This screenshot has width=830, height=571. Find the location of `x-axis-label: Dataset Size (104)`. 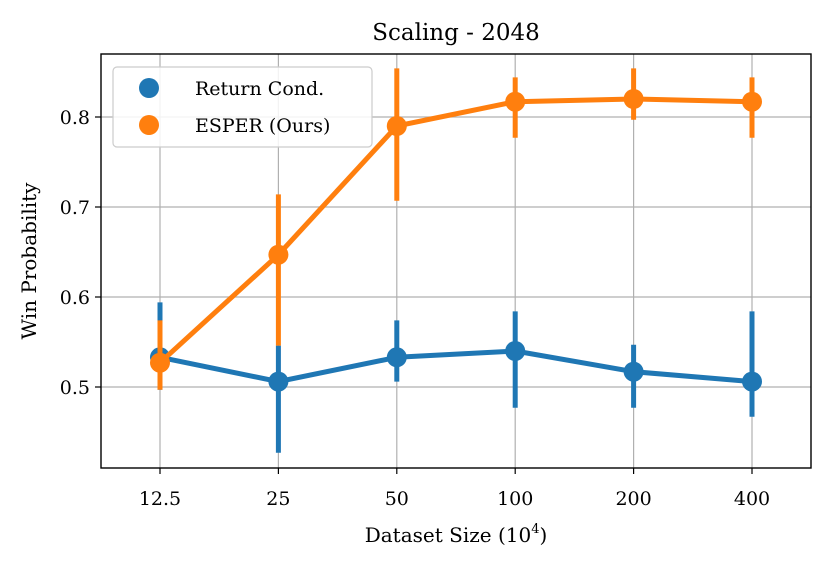

x-axis-label: Dataset Size (104) is located at coordinates (456, 534).